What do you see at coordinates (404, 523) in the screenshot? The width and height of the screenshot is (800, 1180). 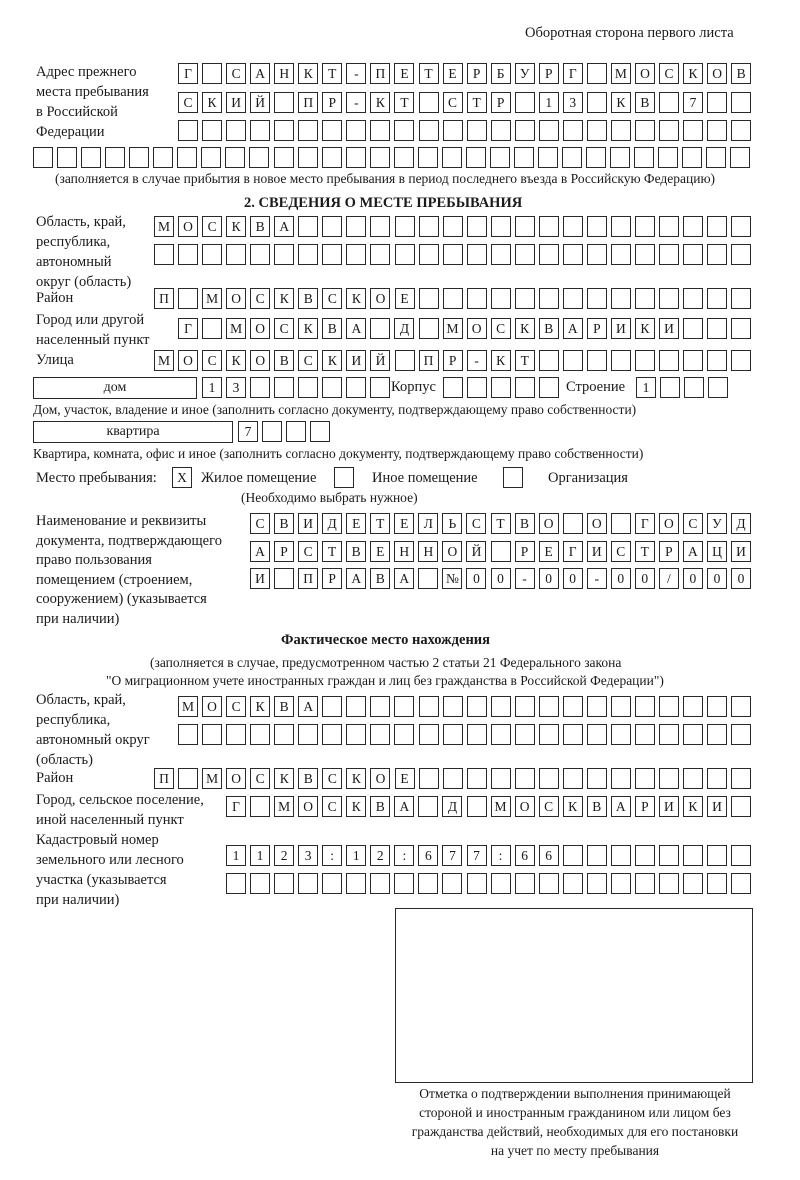 I see `char-cell: Е` at bounding box center [404, 523].